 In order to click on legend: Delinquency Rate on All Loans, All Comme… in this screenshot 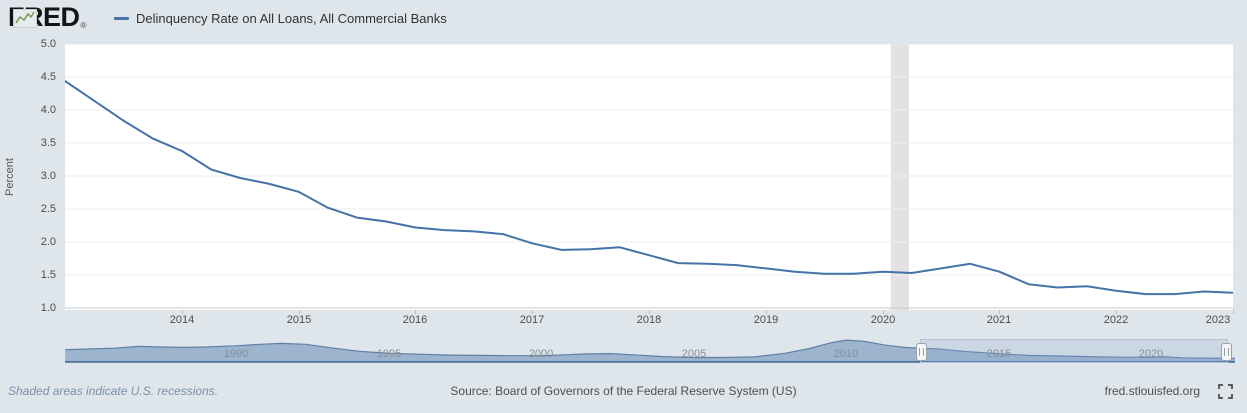, I will do `click(280, 18)`.